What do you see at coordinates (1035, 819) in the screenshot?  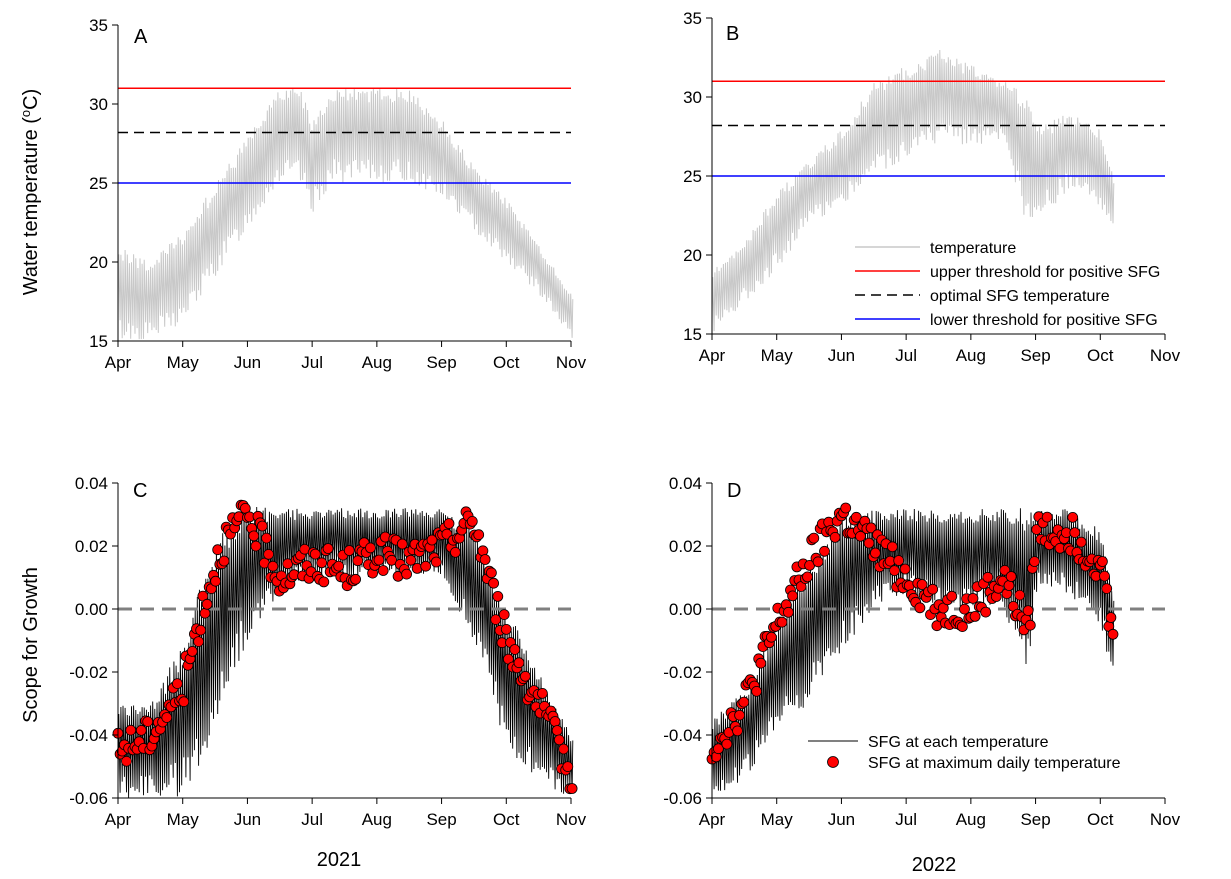 I see `x-tick-label: Sep` at bounding box center [1035, 819].